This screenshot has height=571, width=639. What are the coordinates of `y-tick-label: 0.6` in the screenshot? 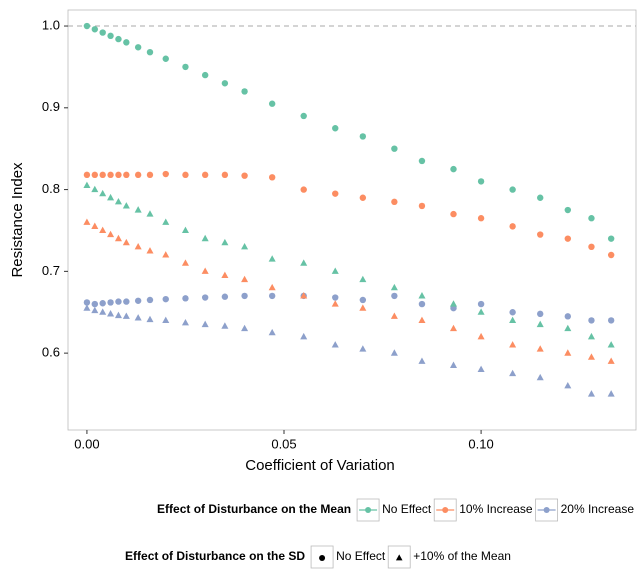 It's located at (51, 352).